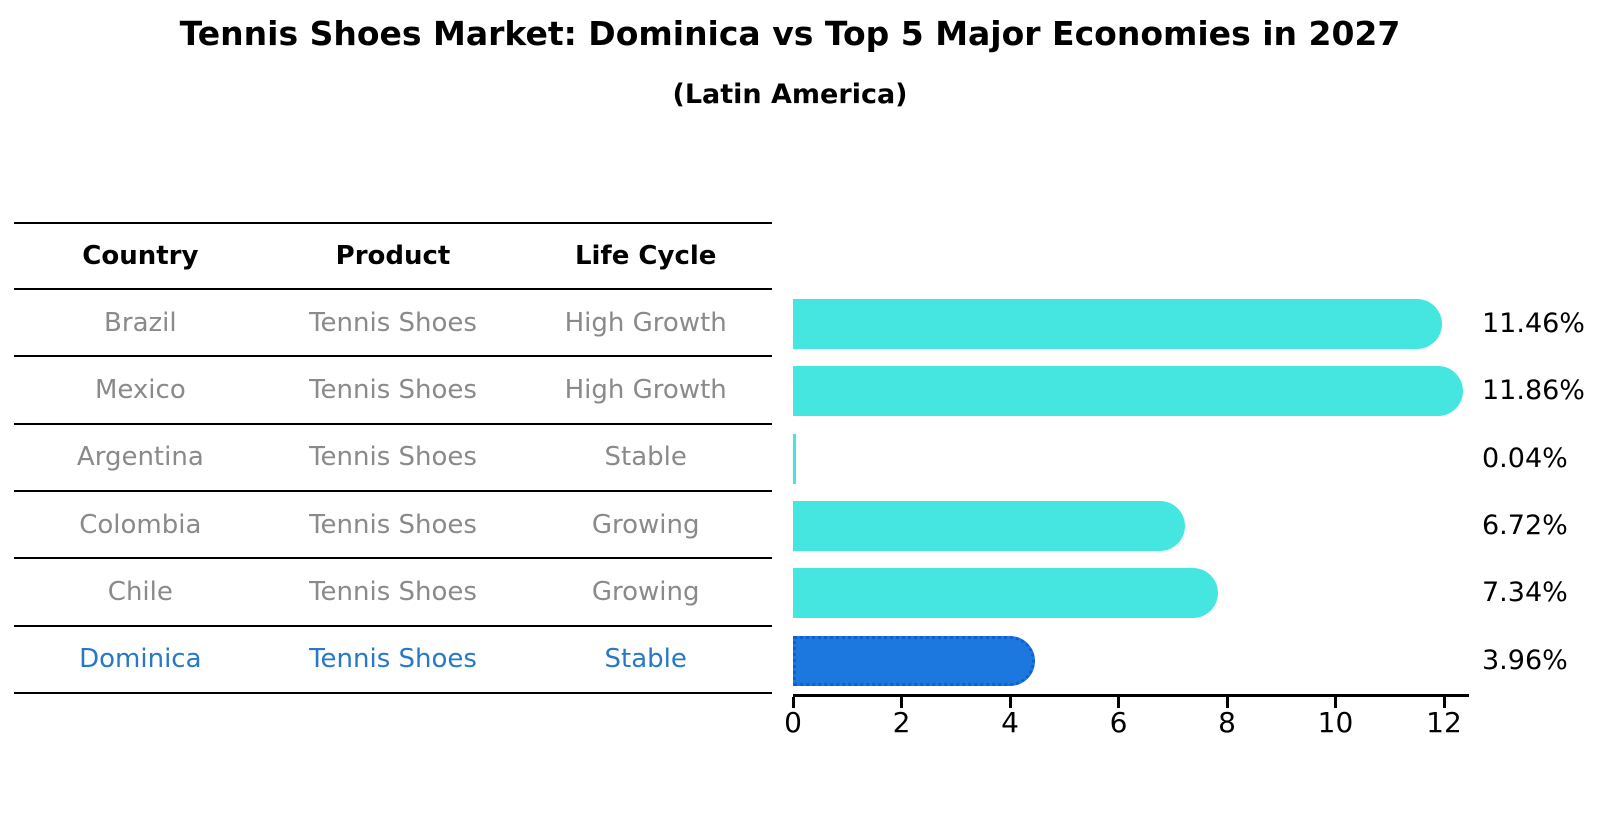  I want to click on table-row: Brazil Tennis Shoes High Growth, so click(393, 324).